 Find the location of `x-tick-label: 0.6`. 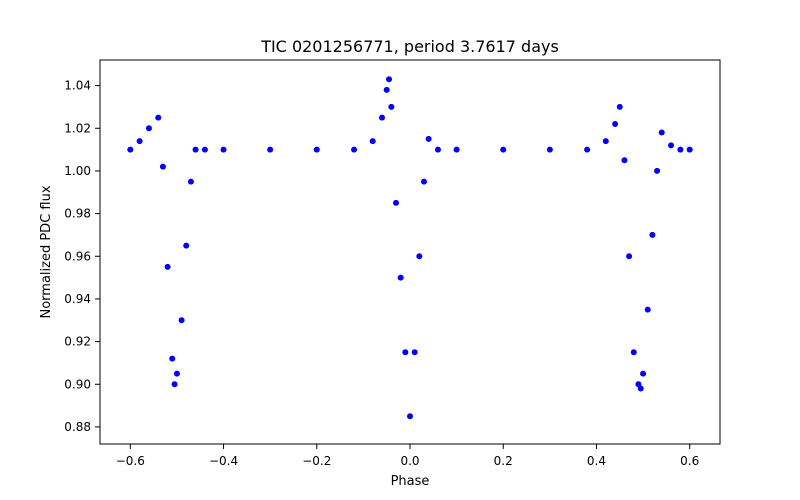

x-tick-label: 0.6 is located at coordinates (689, 461).